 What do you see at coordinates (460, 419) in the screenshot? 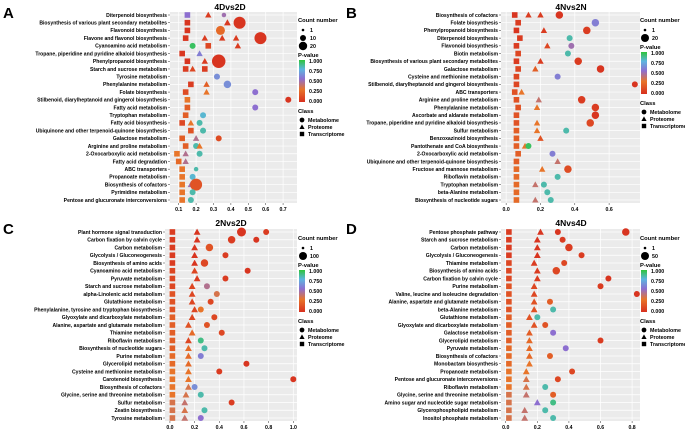
I see `y-category-label: Inositol phosphate metabolism` at bounding box center [460, 419].